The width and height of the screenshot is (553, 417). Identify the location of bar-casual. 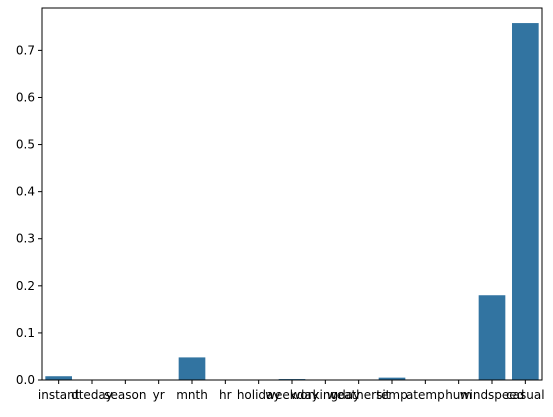
(525, 201).